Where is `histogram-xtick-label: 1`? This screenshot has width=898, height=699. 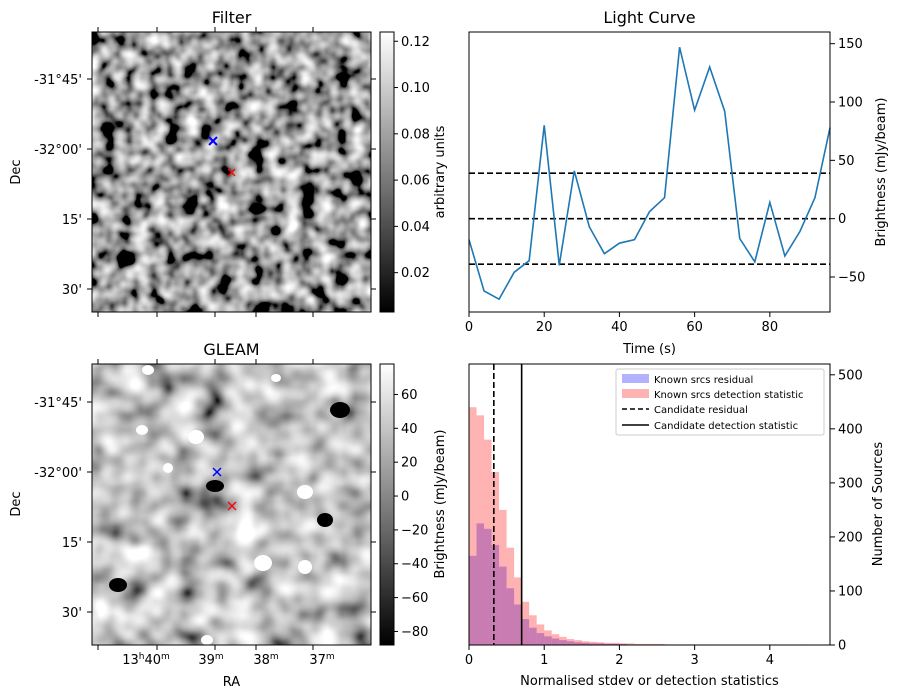
histogram-xtick-label: 1 is located at coordinates (544, 660).